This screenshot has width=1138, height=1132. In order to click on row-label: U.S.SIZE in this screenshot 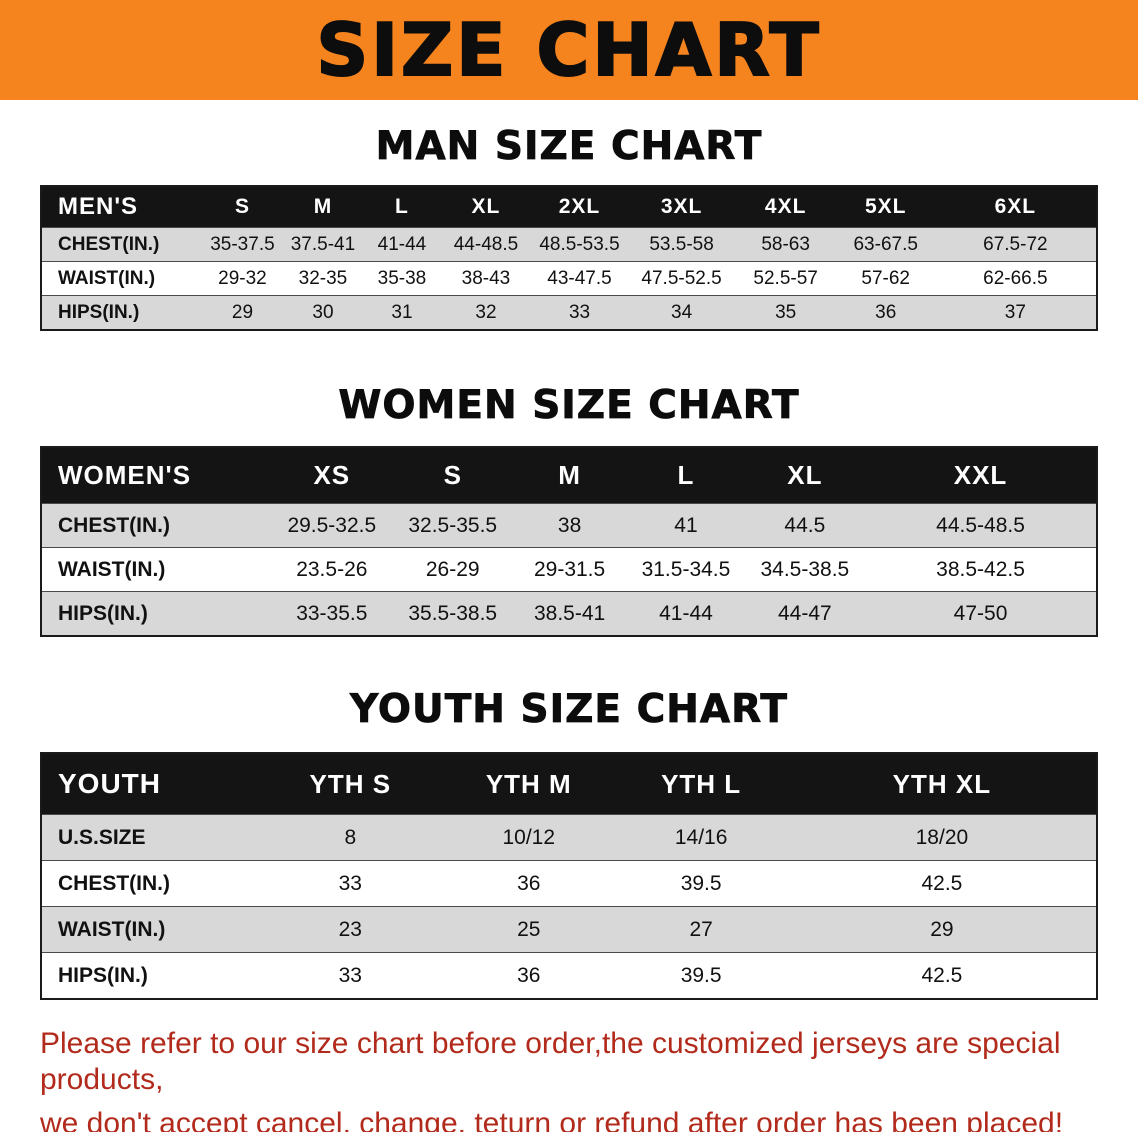, I will do `click(149, 837)`.